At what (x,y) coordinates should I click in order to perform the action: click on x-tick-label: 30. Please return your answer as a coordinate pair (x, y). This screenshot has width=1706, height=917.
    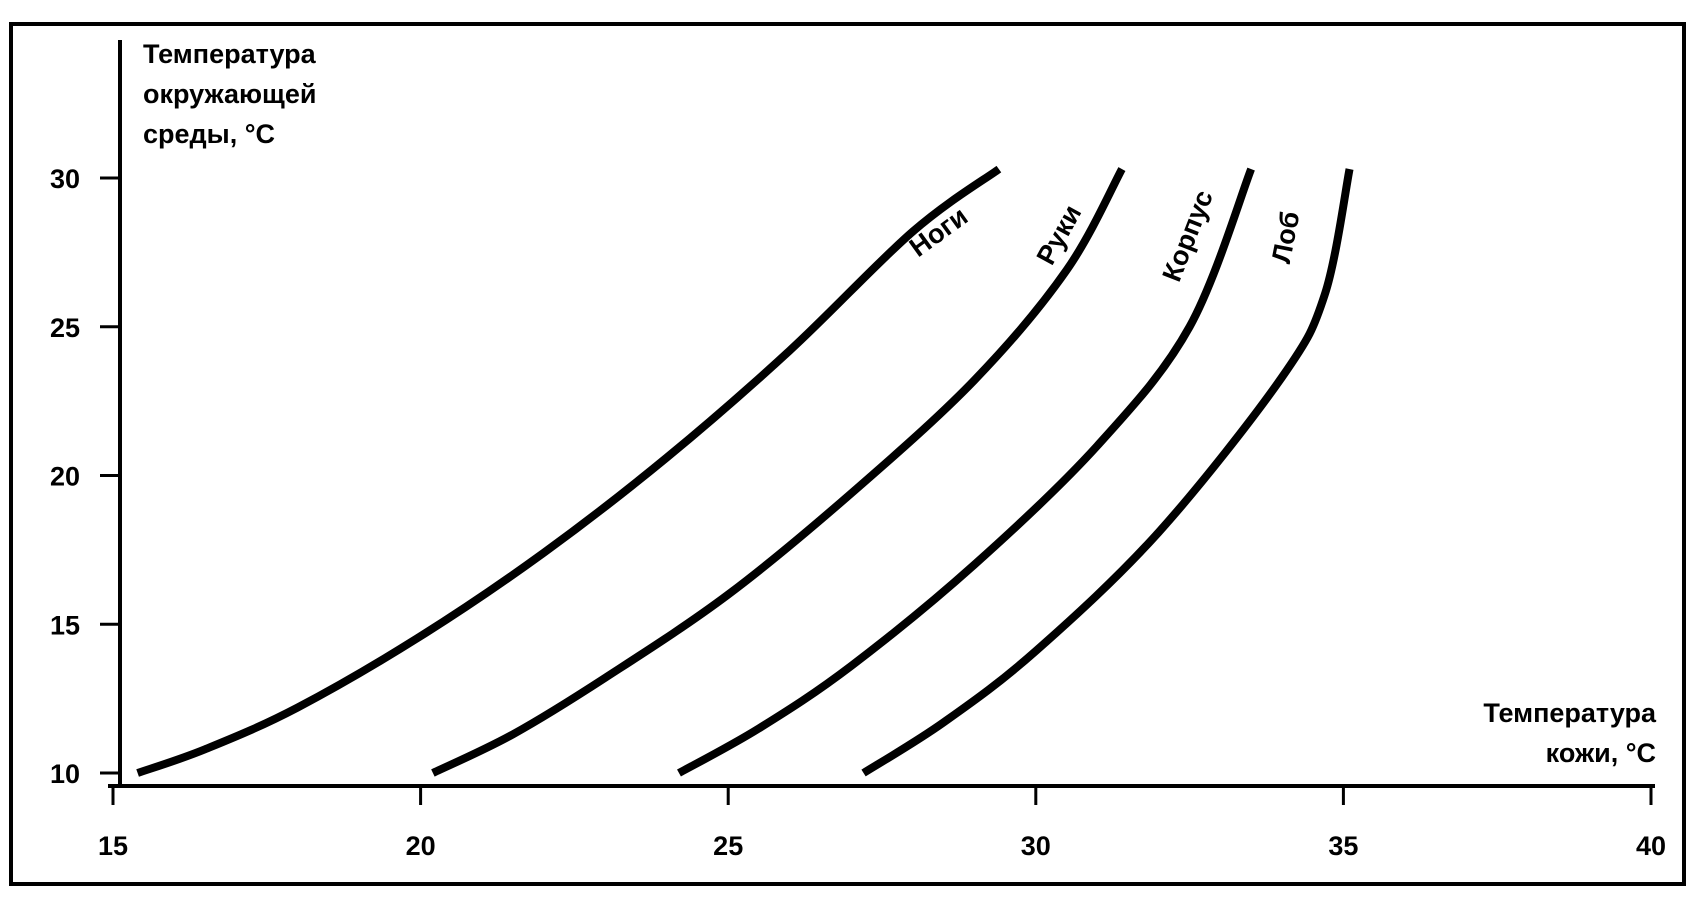
    Looking at the image, I should click on (1036, 846).